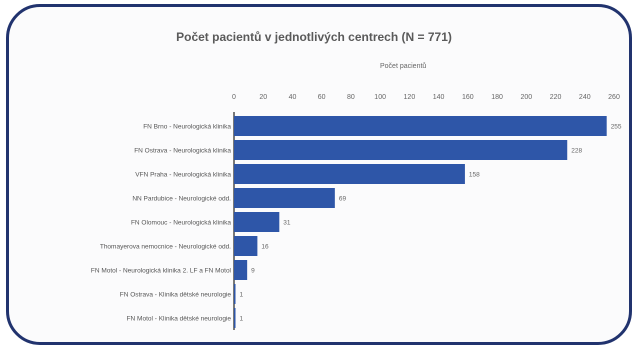  What do you see at coordinates (585, 97) in the screenshot?
I see `x-tick-label: 240` at bounding box center [585, 97].